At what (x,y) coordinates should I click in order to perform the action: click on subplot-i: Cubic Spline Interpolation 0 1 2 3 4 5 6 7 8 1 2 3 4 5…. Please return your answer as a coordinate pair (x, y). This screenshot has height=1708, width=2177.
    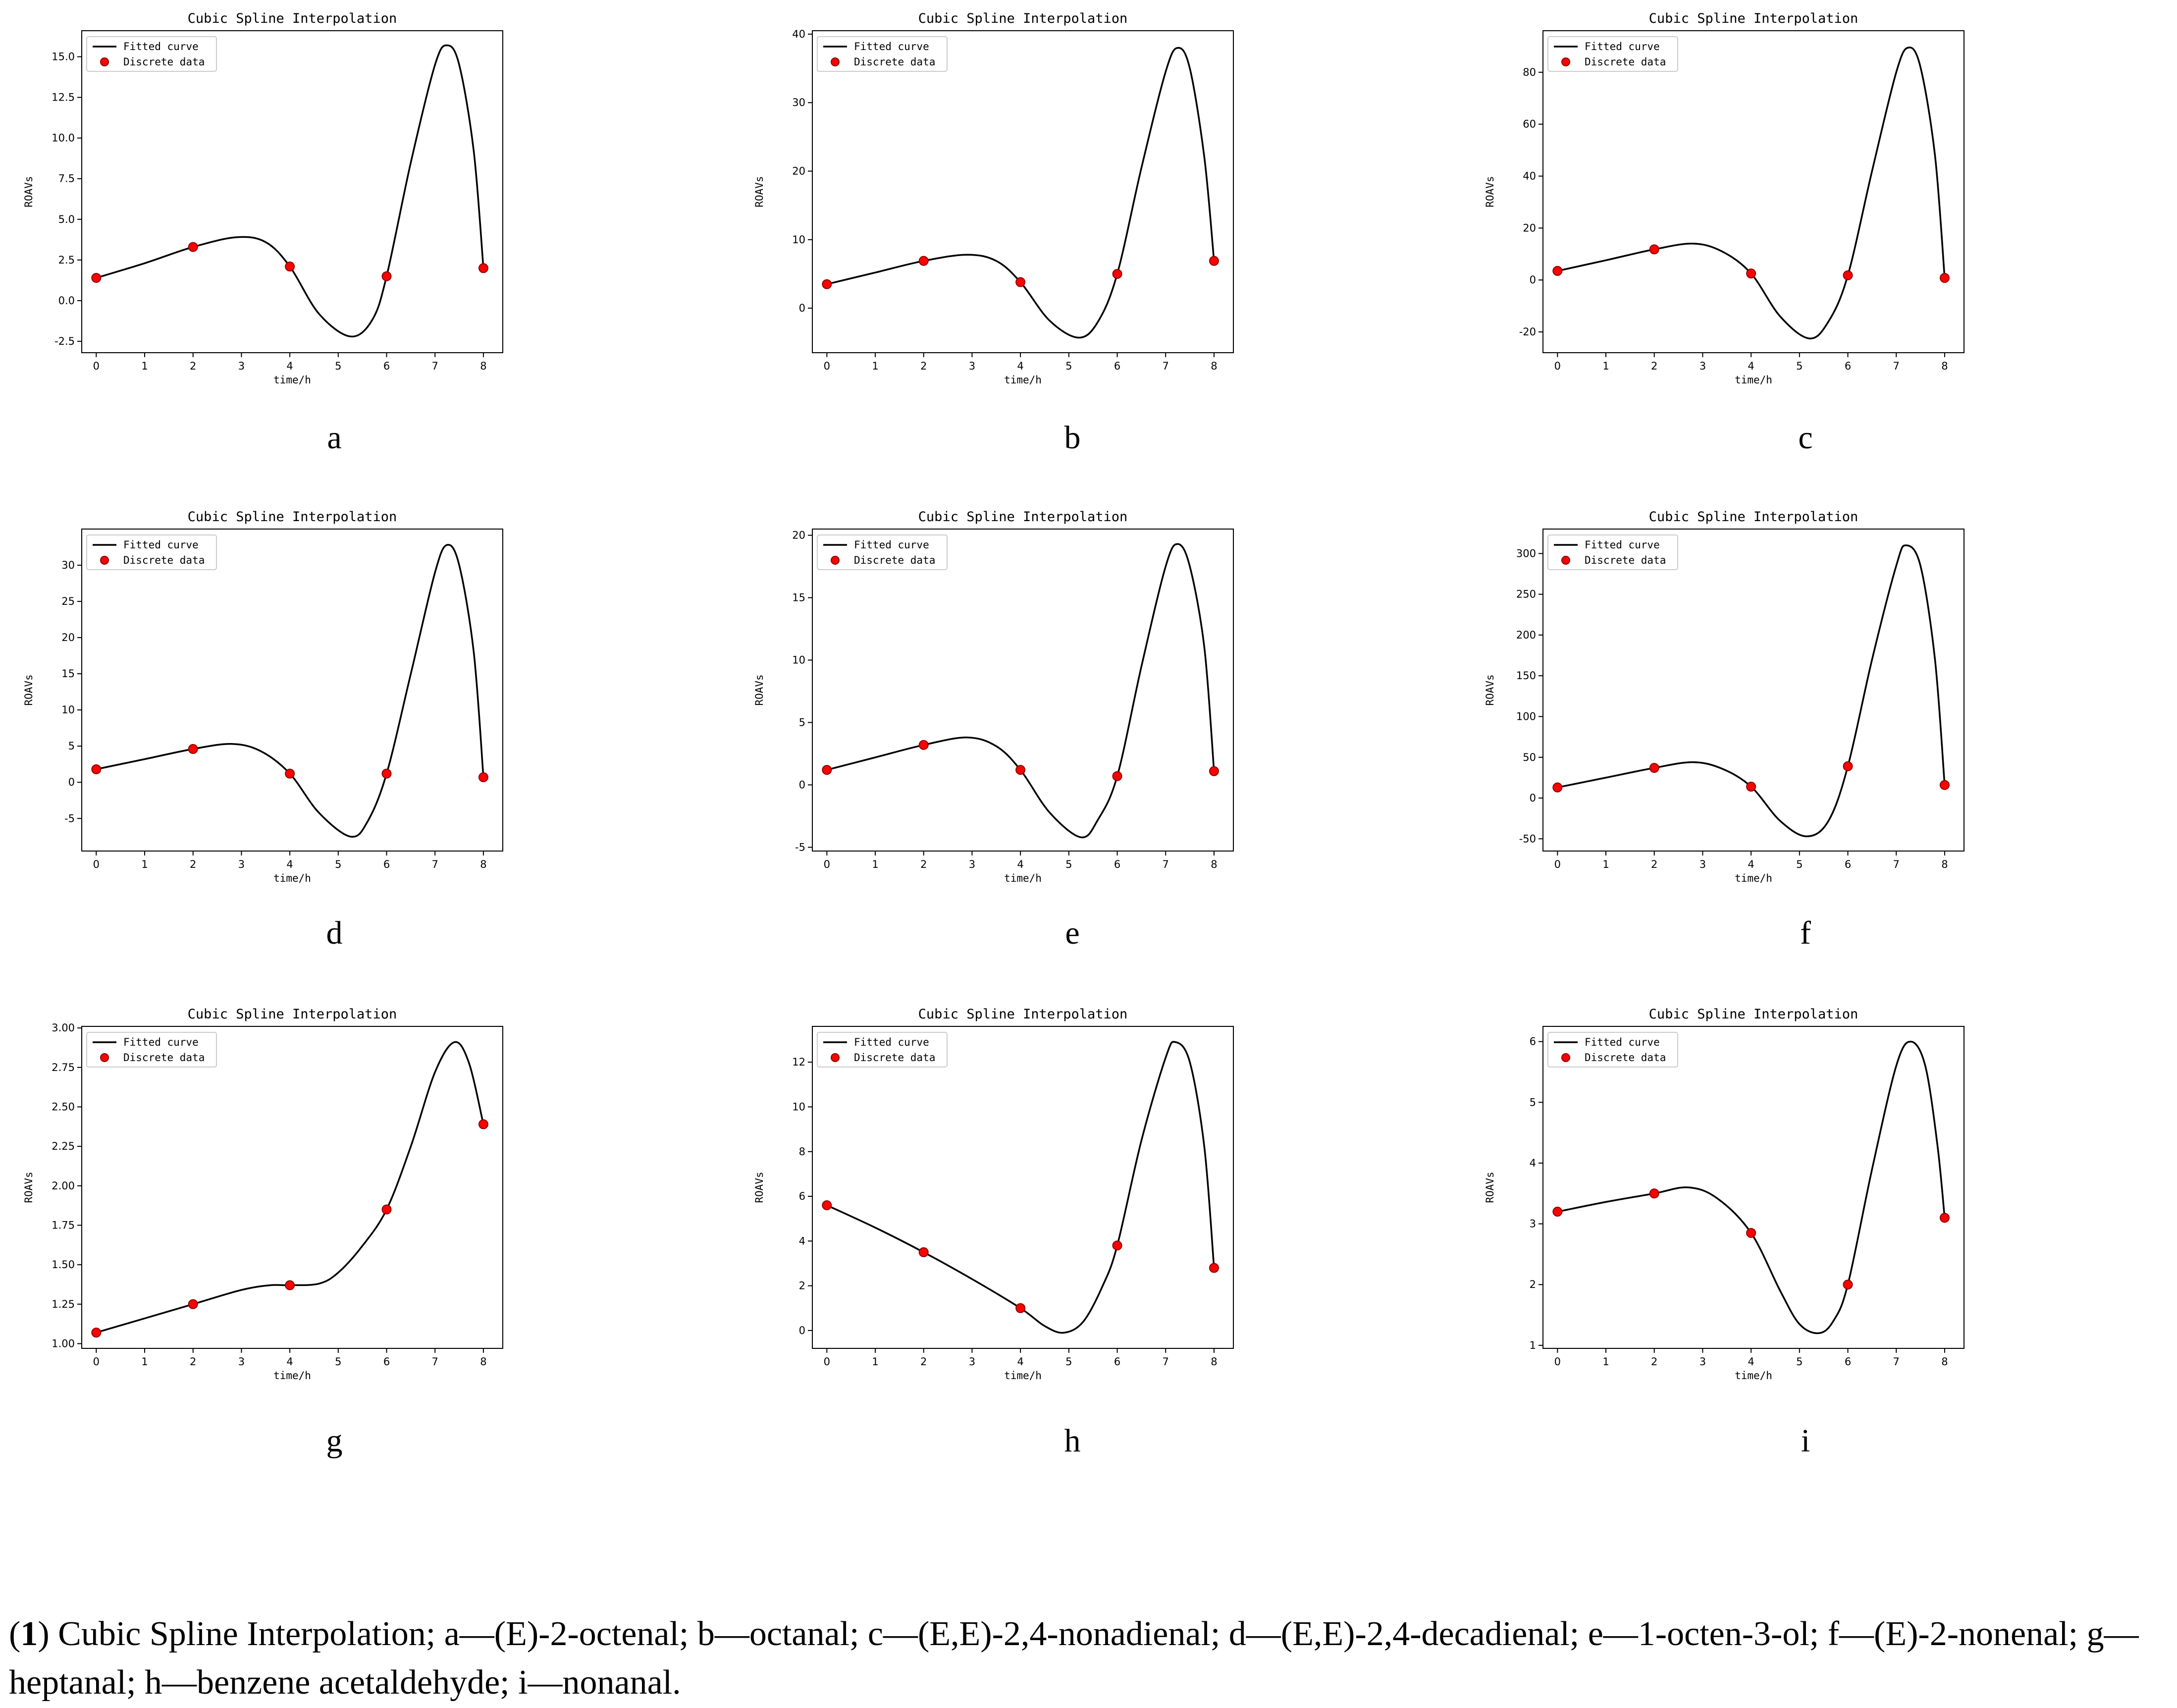
    Looking at the image, I should click on (1725, 1233).